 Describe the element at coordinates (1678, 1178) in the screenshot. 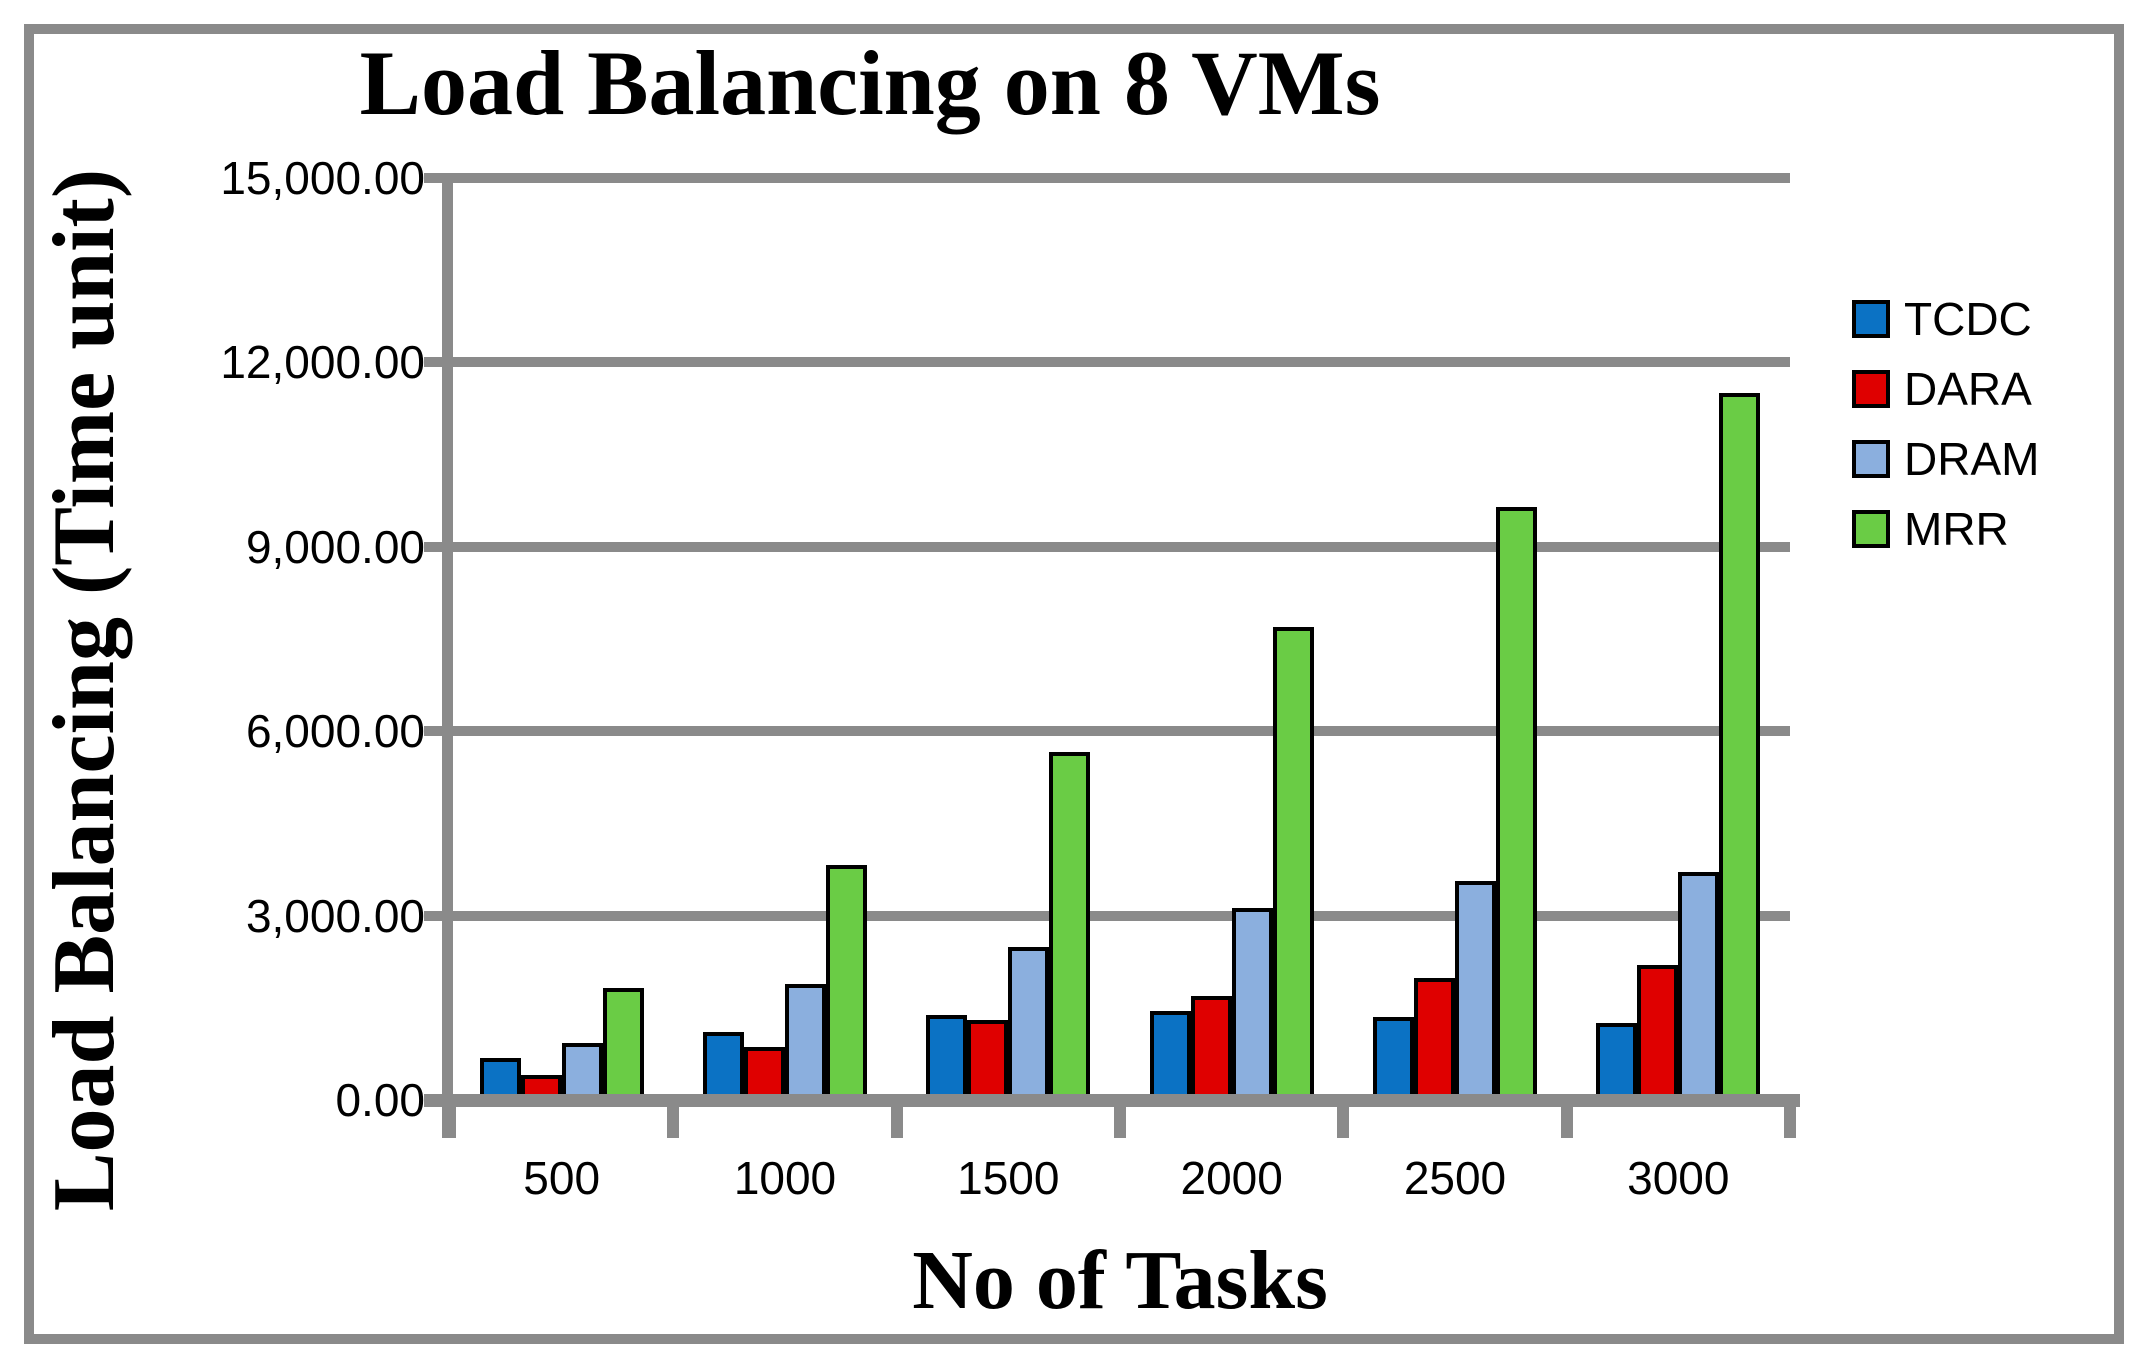

I see `x-axis-tick-label: 3000` at that location.